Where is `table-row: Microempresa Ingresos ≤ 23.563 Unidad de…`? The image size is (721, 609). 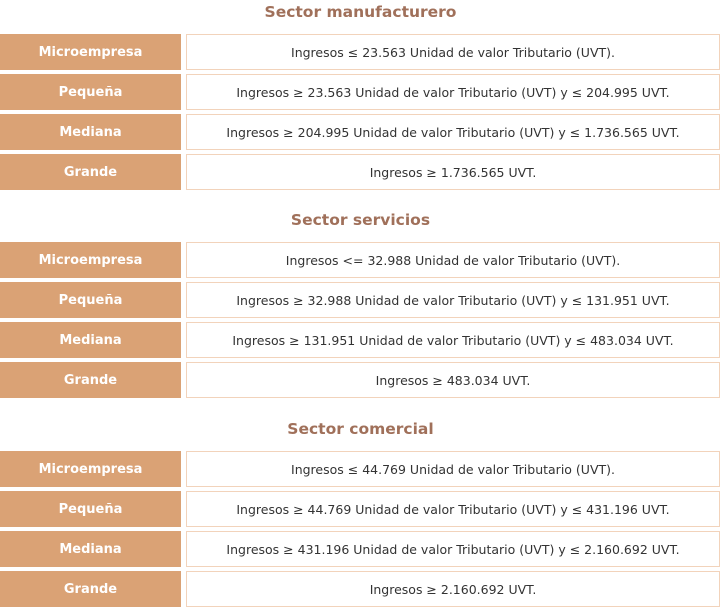
table-row: Microempresa Ingresos ≤ 23.563 Unidad de… is located at coordinates (360, 52).